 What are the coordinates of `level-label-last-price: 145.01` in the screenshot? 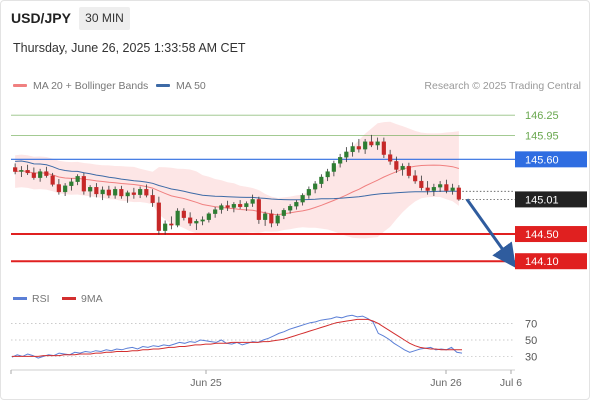 It's located at (551, 199).